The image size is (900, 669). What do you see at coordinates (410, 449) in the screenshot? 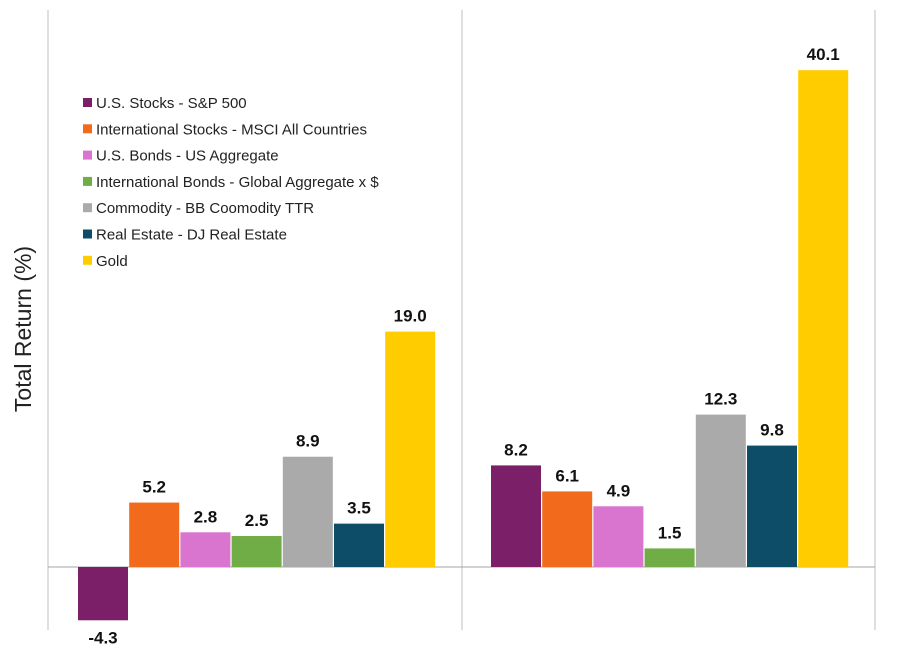
I see `bar-g1-s7` at bounding box center [410, 449].